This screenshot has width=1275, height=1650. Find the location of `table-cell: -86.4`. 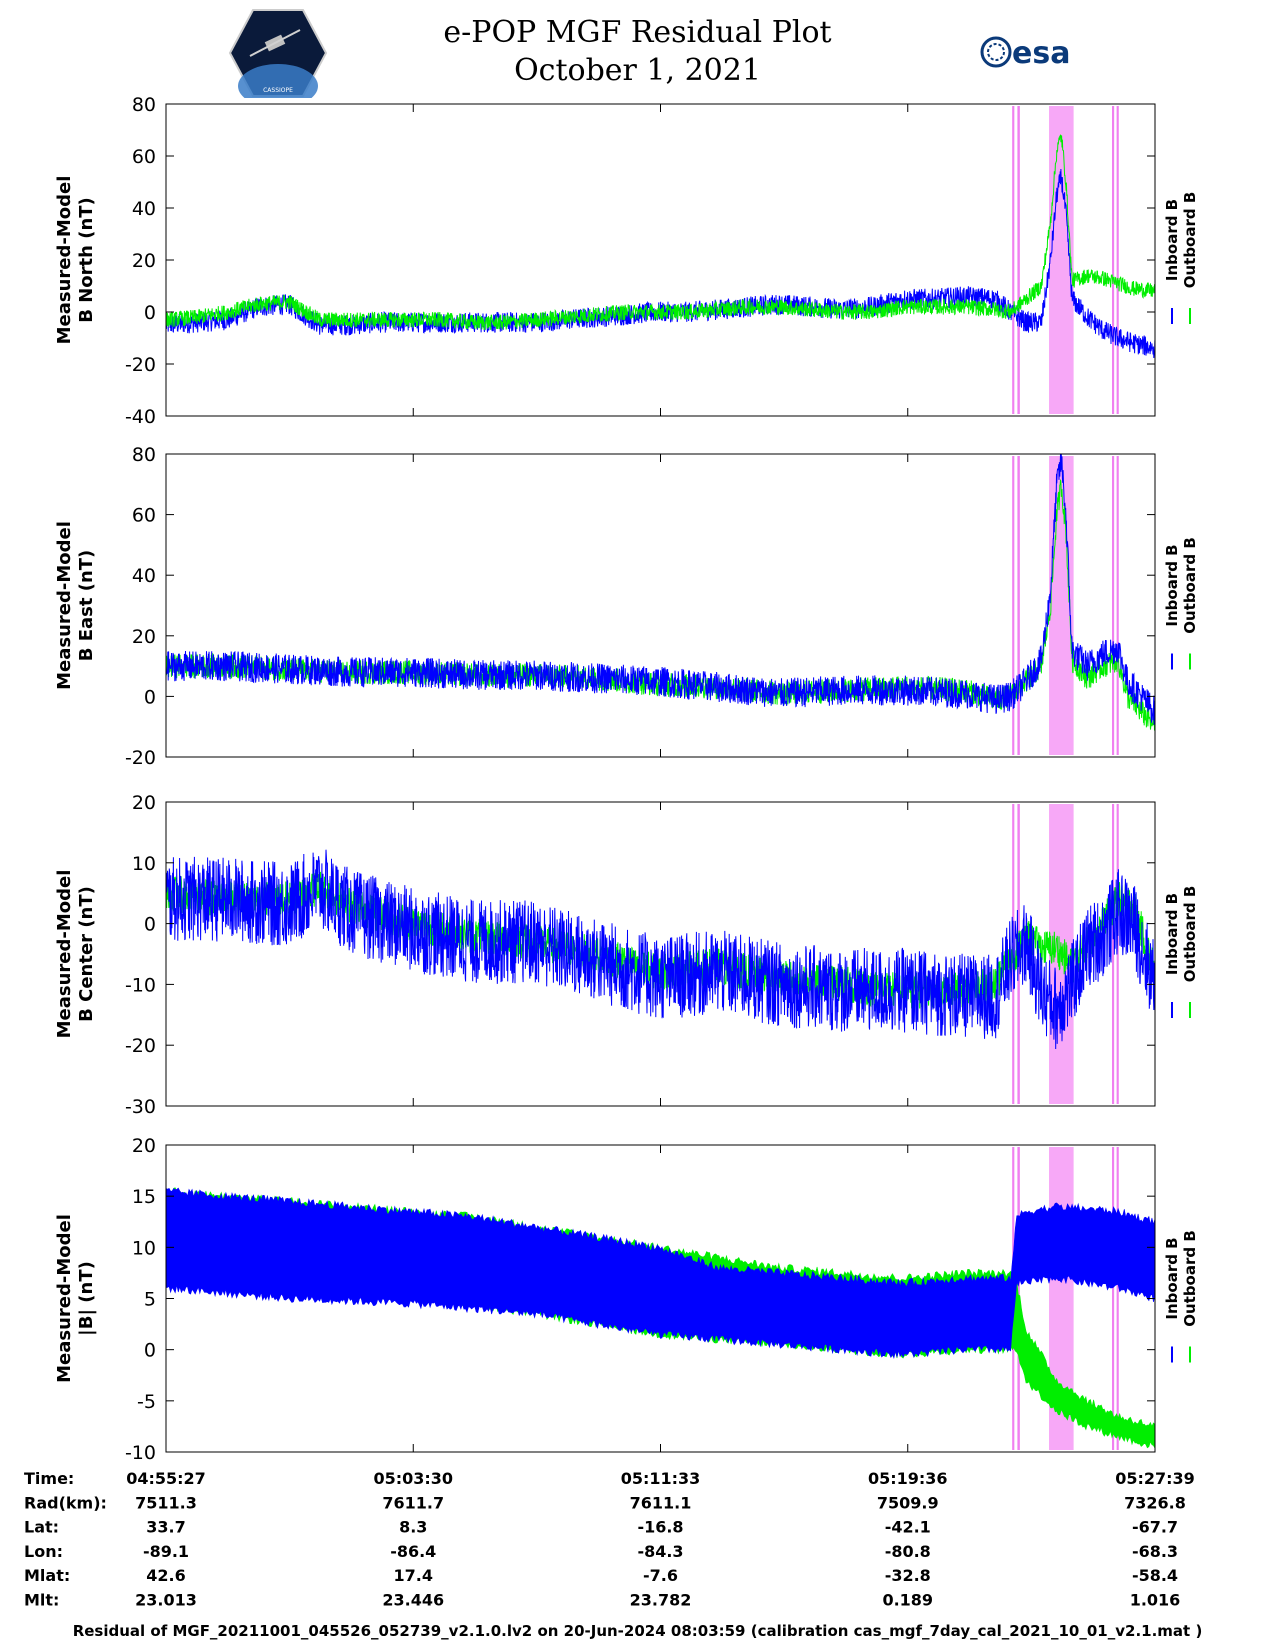

table-cell: -86.4 is located at coordinates (413, 1551).